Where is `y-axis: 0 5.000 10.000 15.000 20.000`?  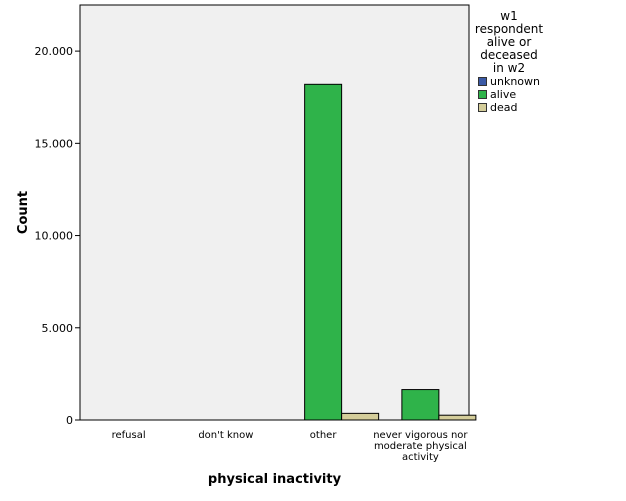 y-axis: 0 5.000 10.000 15.000 20.000 is located at coordinates (58, 216).